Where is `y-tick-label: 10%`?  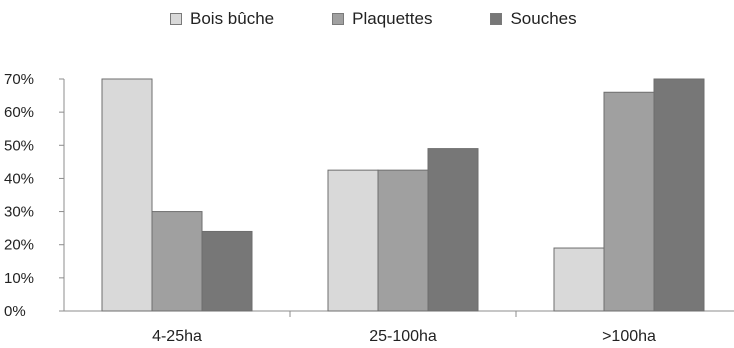
y-tick-label: 10% is located at coordinates (19, 278).